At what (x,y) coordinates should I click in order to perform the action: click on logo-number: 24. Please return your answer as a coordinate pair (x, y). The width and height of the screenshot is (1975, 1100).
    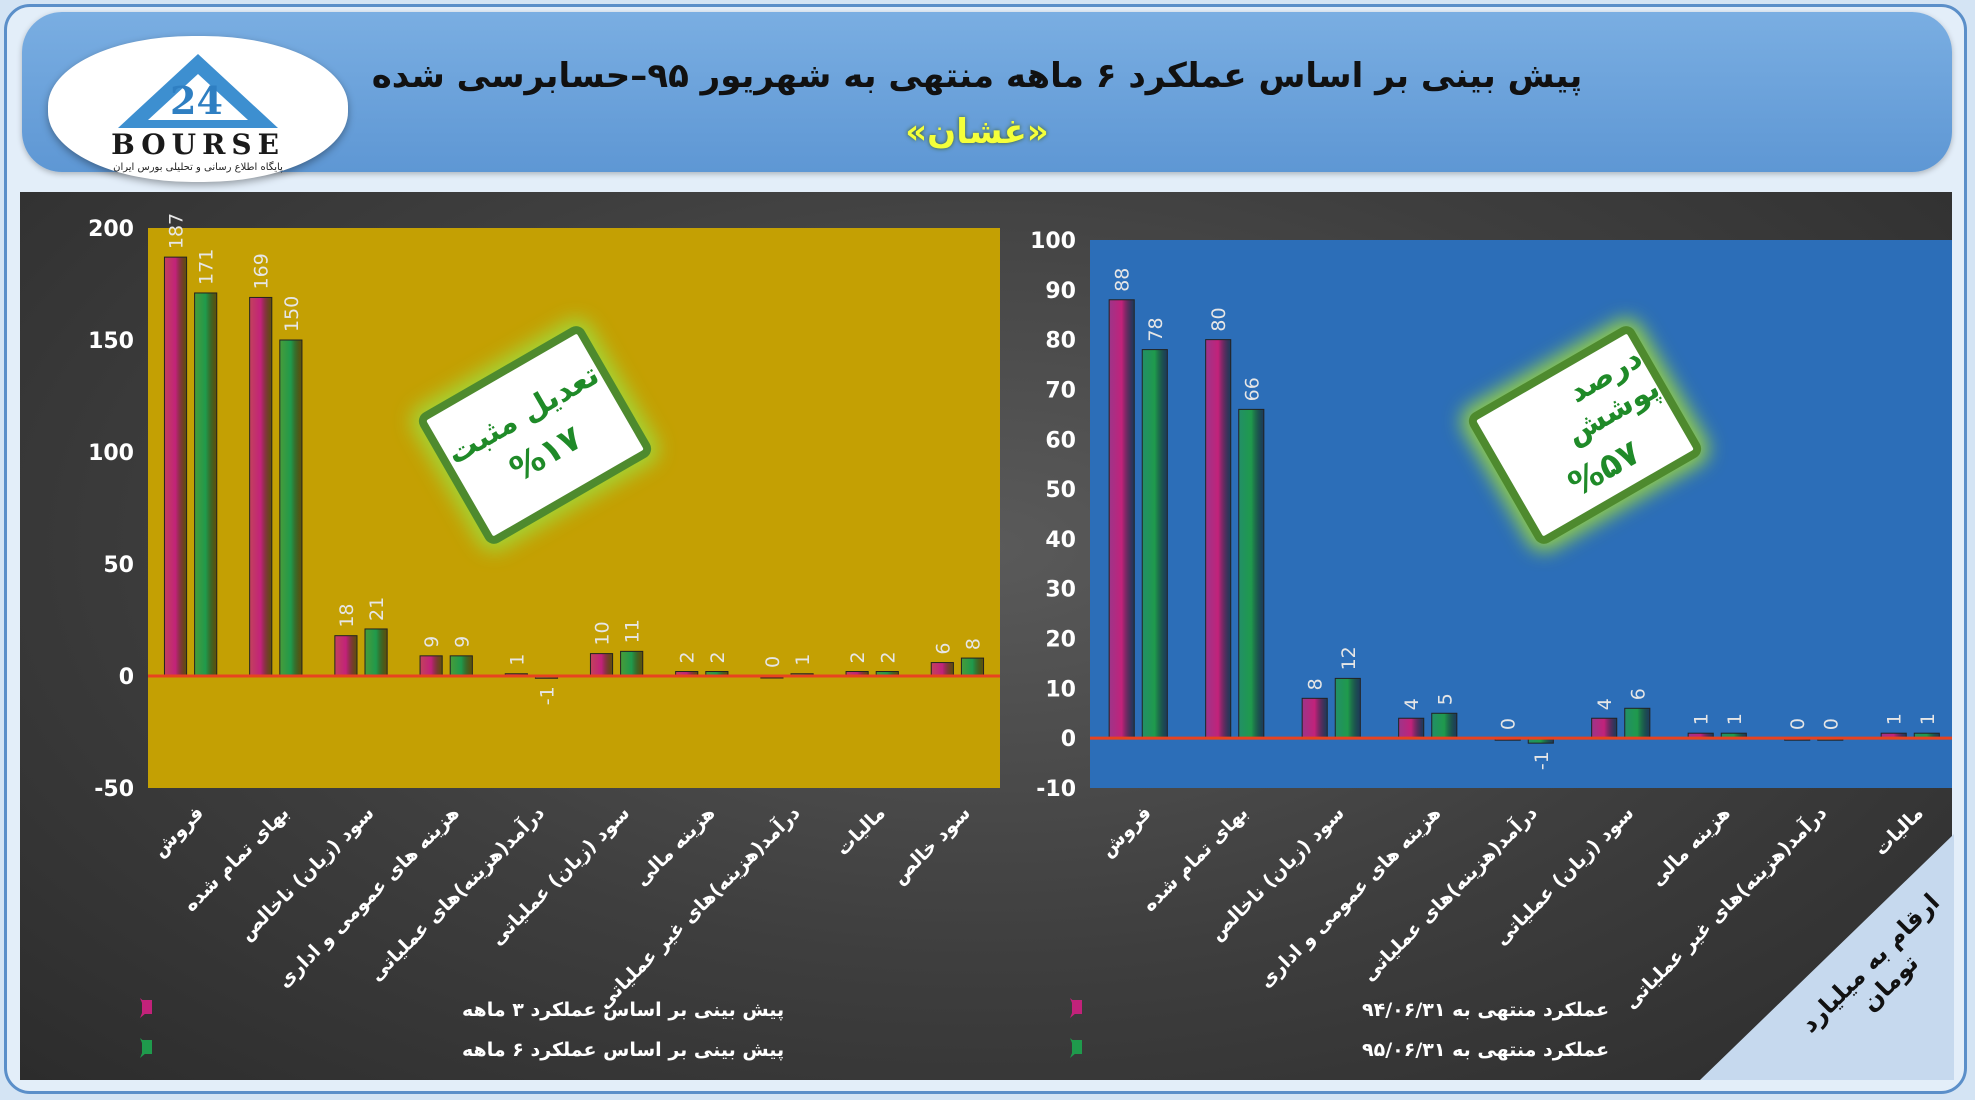
    Looking at the image, I should click on (196, 100).